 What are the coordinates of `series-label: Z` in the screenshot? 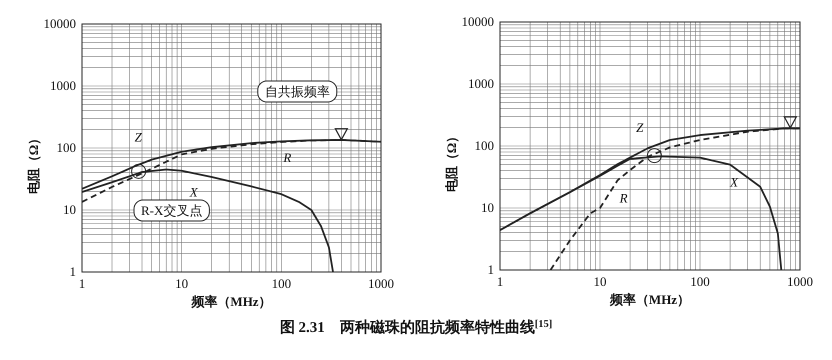 It's located at (138, 137).